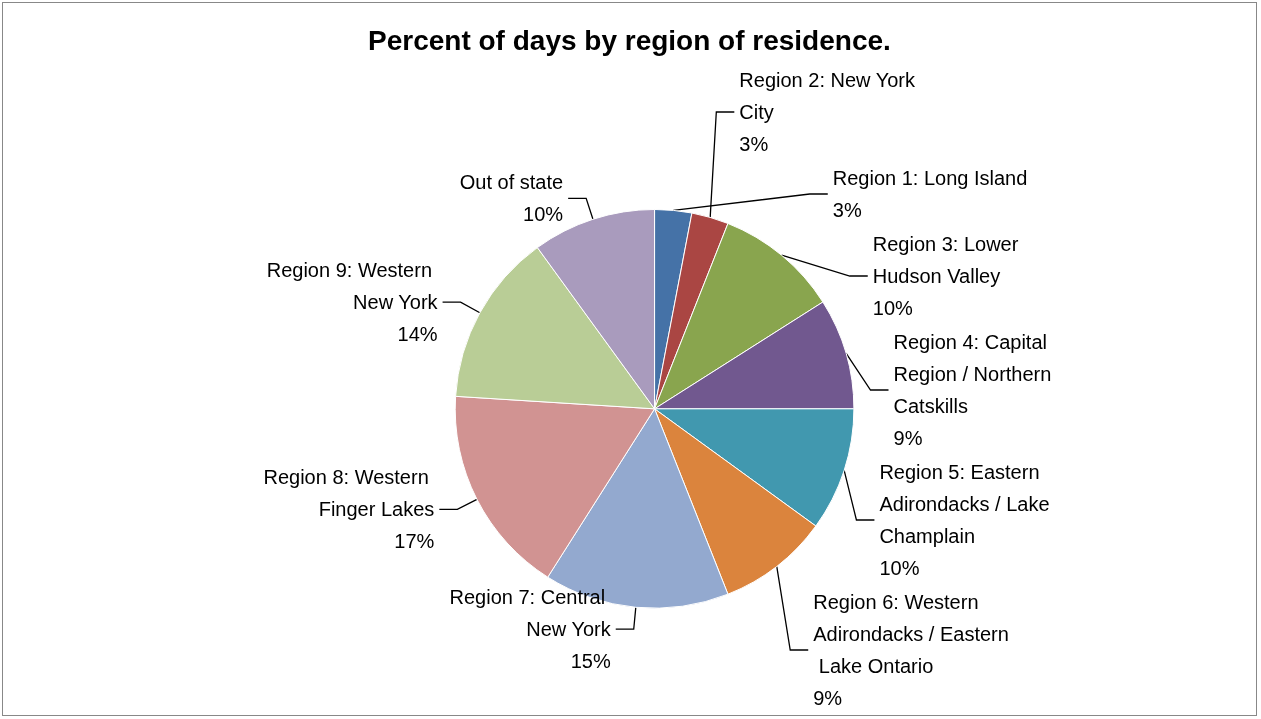  Describe the element at coordinates (930, 178) in the screenshot. I see `slice-label: Region 1: Long Island` at that location.